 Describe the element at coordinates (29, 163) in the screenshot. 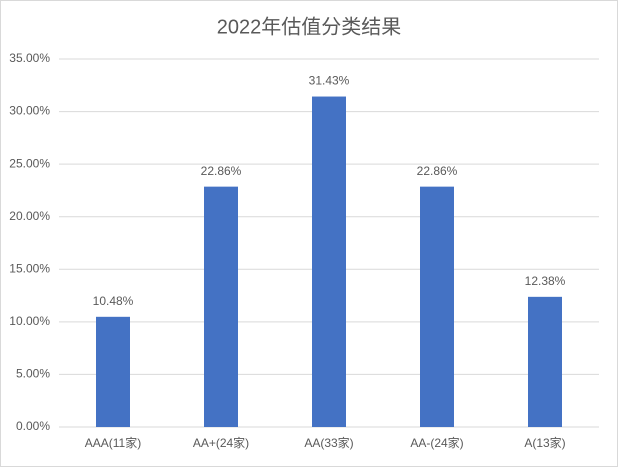

I see `y-tick-label: 25.00%` at that location.